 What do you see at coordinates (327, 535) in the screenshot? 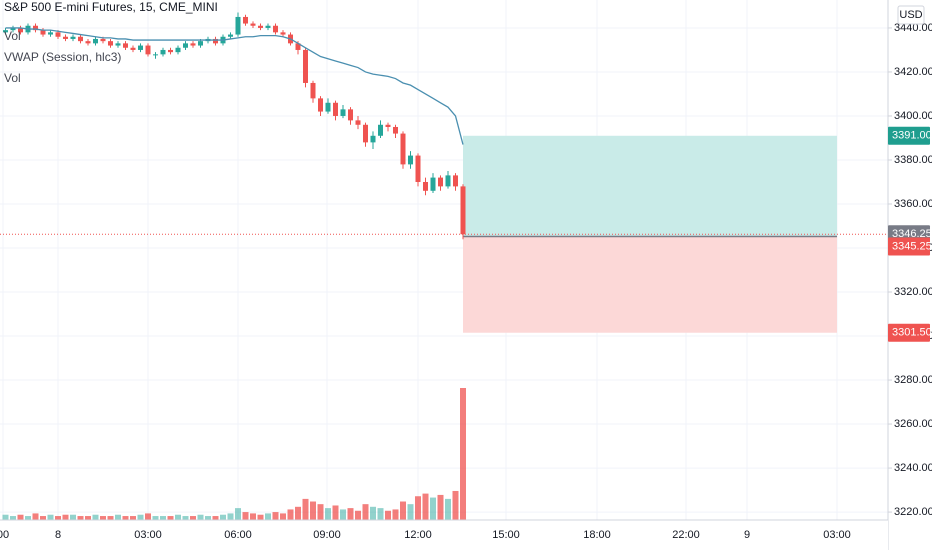
I see `x-tick-label: 09:00` at bounding box center [327, 535].